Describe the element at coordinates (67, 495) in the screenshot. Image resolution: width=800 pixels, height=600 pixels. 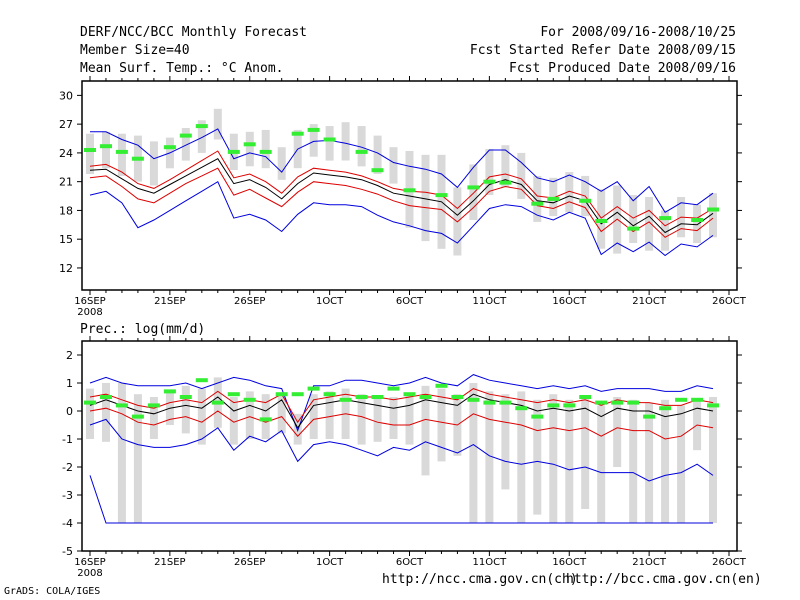
I see `y-tick-label: -3` at that location.